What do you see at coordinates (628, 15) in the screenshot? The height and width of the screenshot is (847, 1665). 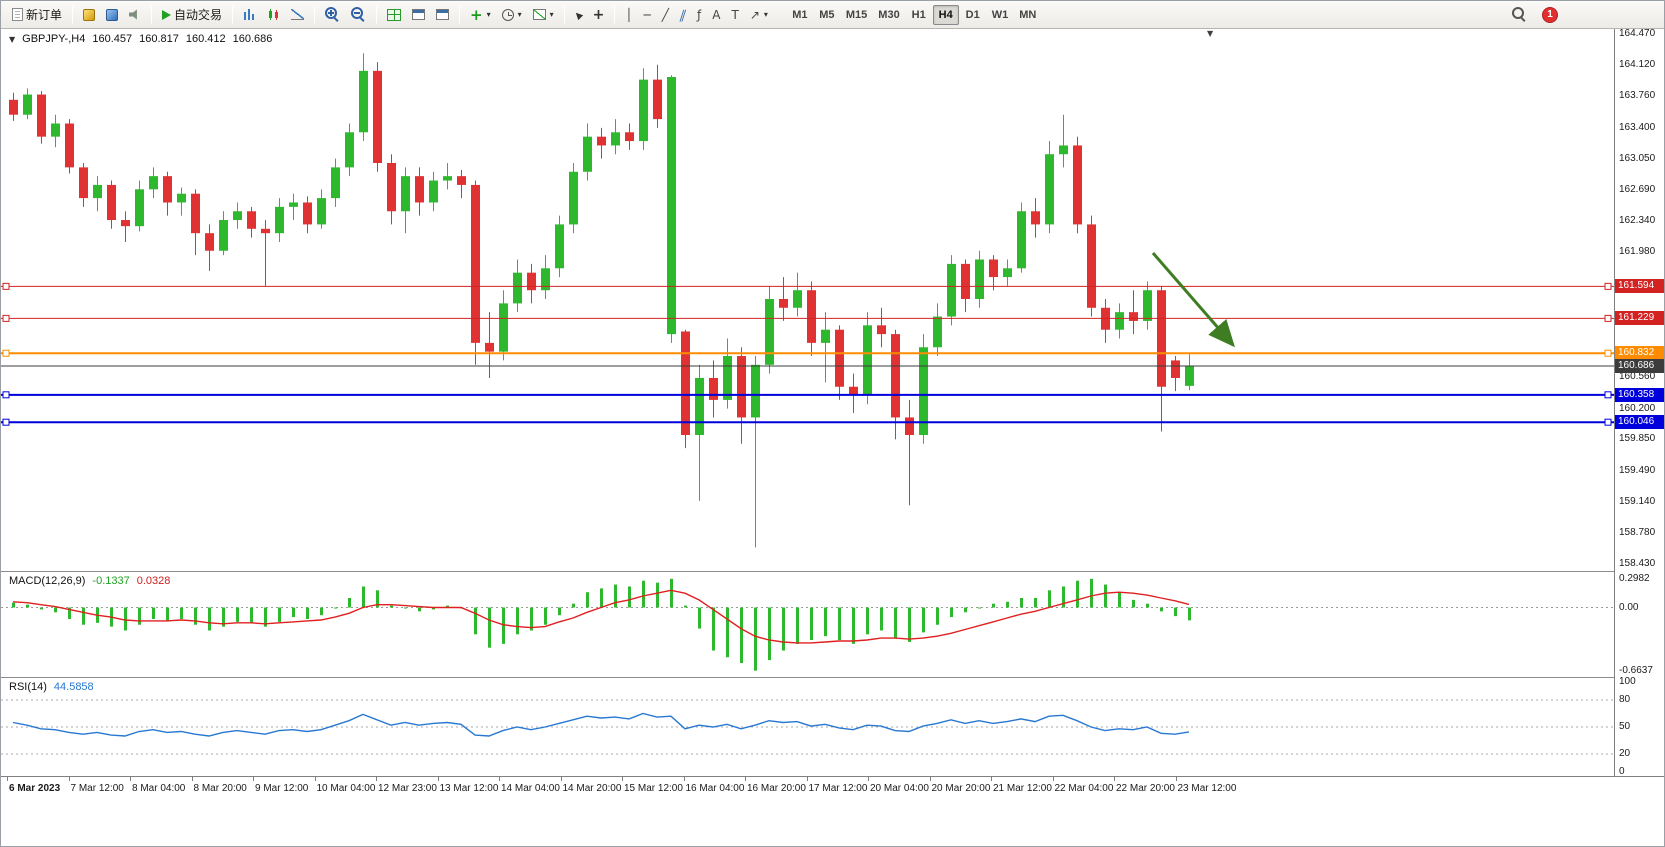 I see `vertical-line-button: │` at bounding box center [628, 15].